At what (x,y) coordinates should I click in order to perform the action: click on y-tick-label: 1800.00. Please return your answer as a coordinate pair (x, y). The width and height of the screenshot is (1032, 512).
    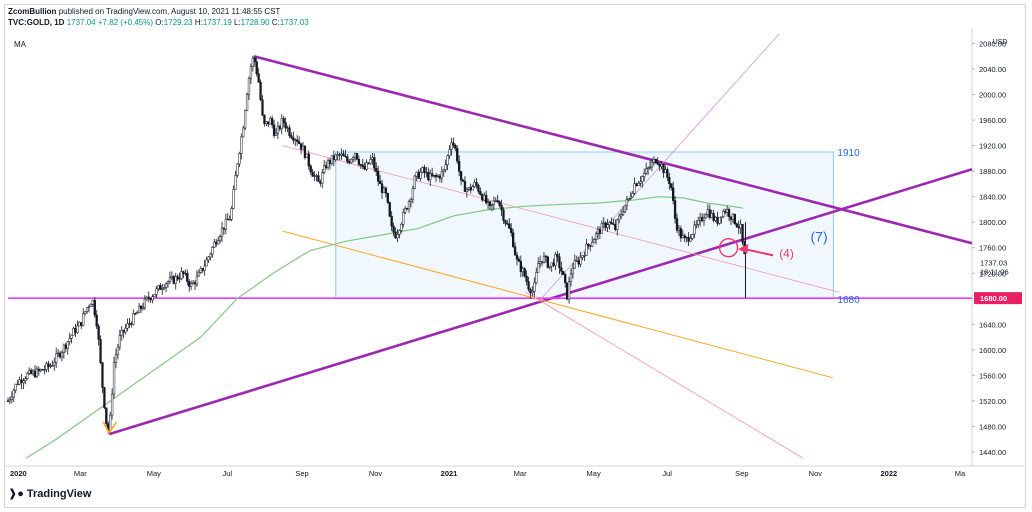
    Looking at the image, I should click on (992, 222).